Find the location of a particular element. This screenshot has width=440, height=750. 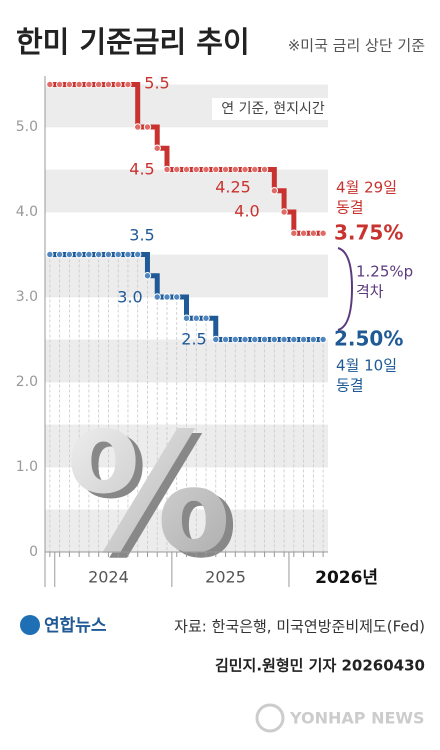

step-line is located at coordinates (185, 297).